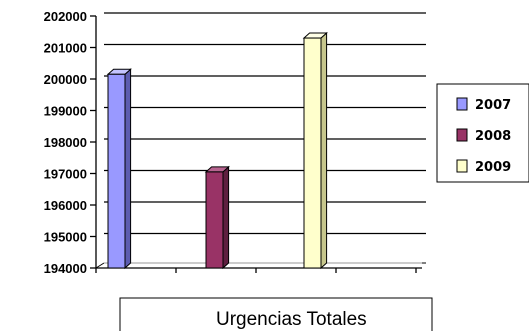 This screenshot has height=331, width=529. I want to click on legend-swatch-2007, so click(462, 104).